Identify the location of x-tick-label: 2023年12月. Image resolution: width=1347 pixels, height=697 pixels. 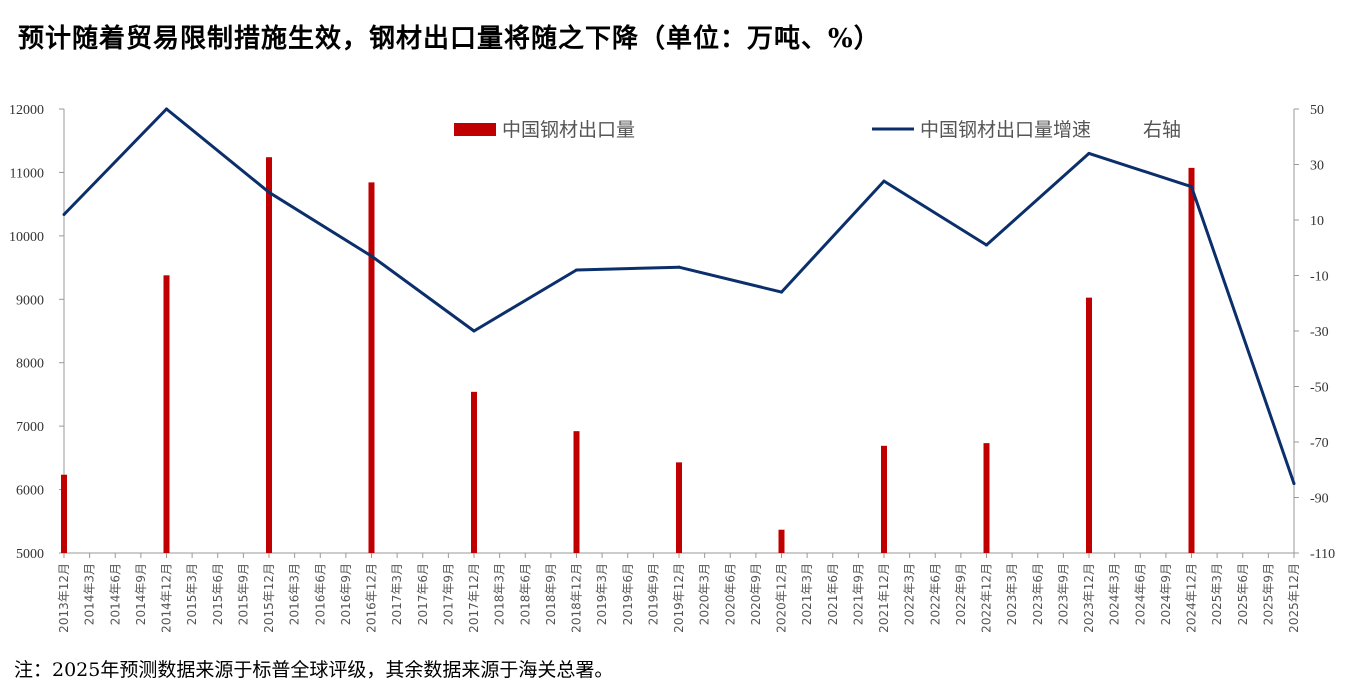
(1089, 598).